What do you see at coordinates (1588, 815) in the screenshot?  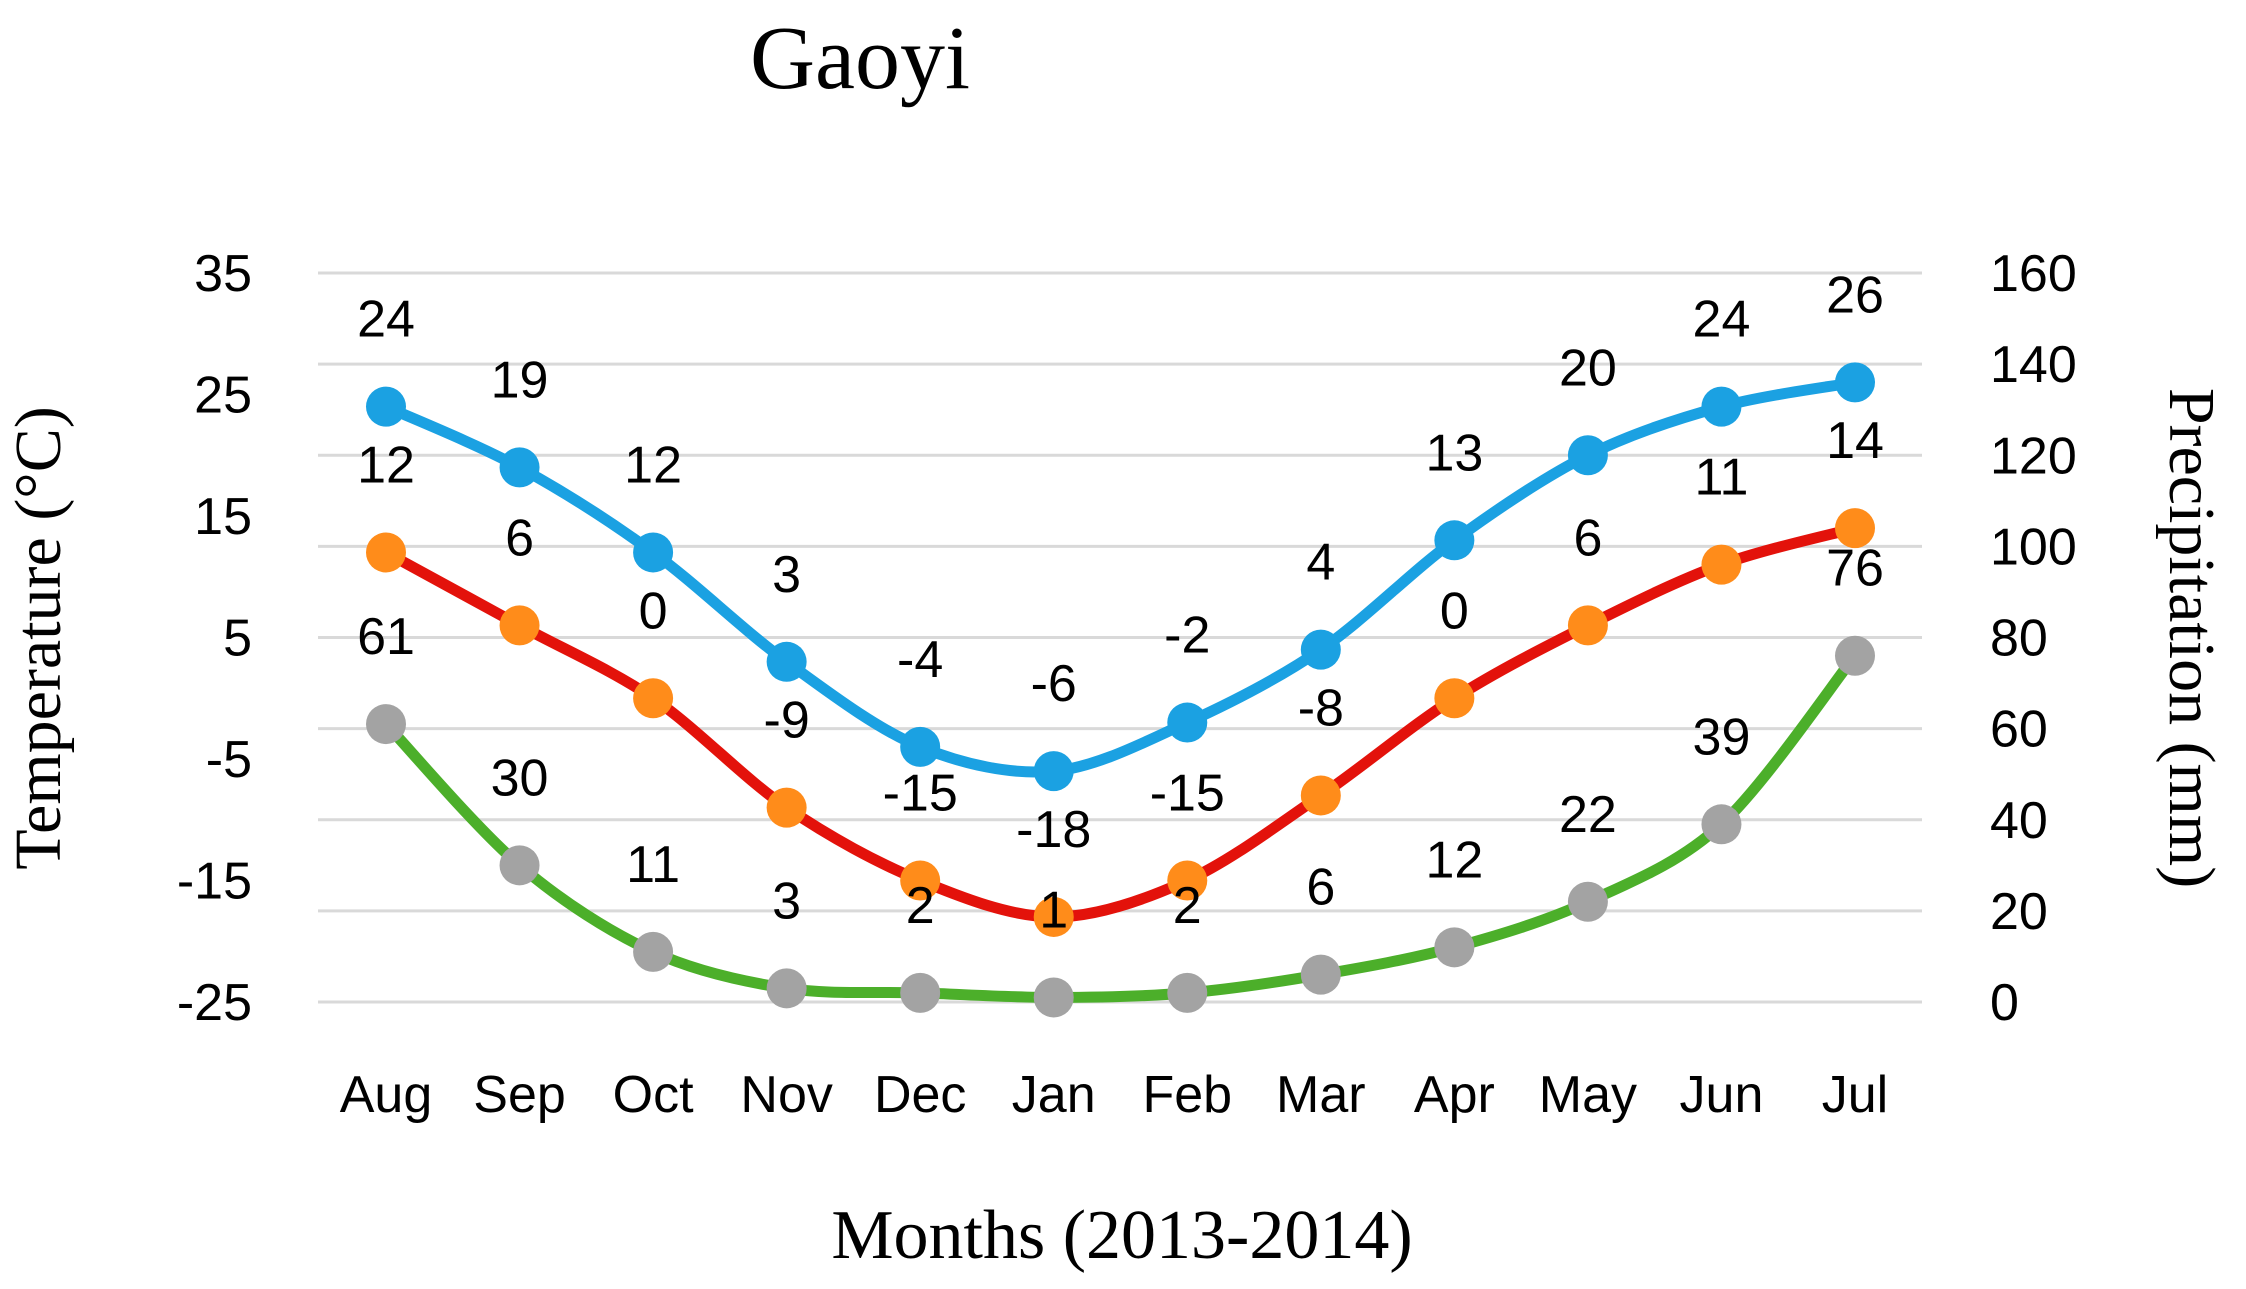 I see `precipitation-data-label: 22` at bounding box center [1588, 815].